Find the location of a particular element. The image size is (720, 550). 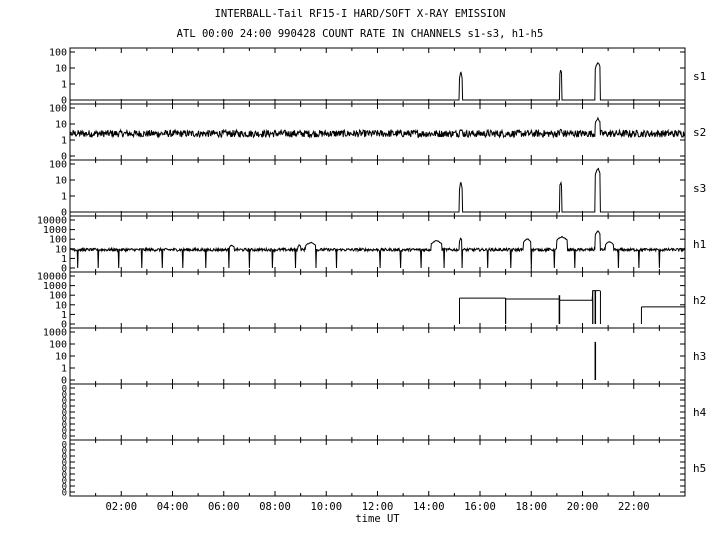

y-tick-label-s3: 0 is located at coordinates (64, 213).